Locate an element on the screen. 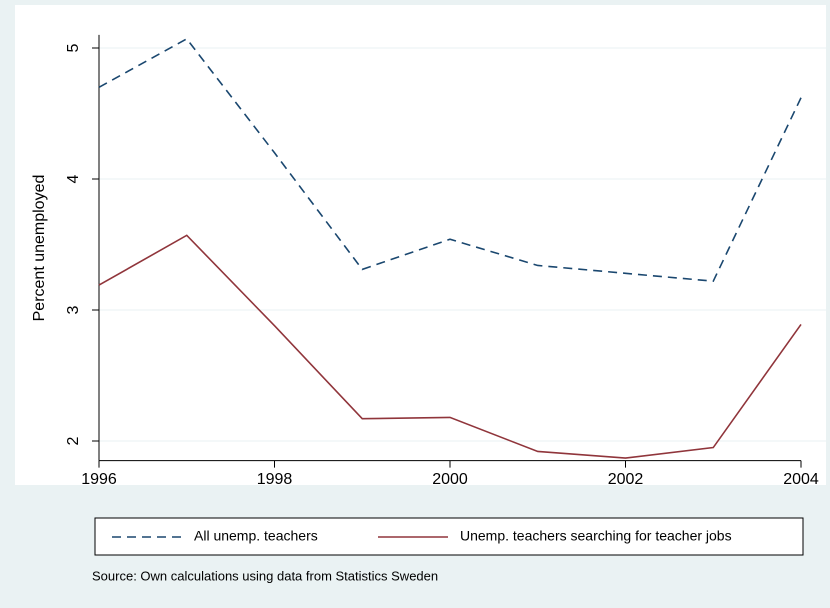 This screenshot has width=830, height=608. y-tick-label: 3 is located at coordinates (73, 309).